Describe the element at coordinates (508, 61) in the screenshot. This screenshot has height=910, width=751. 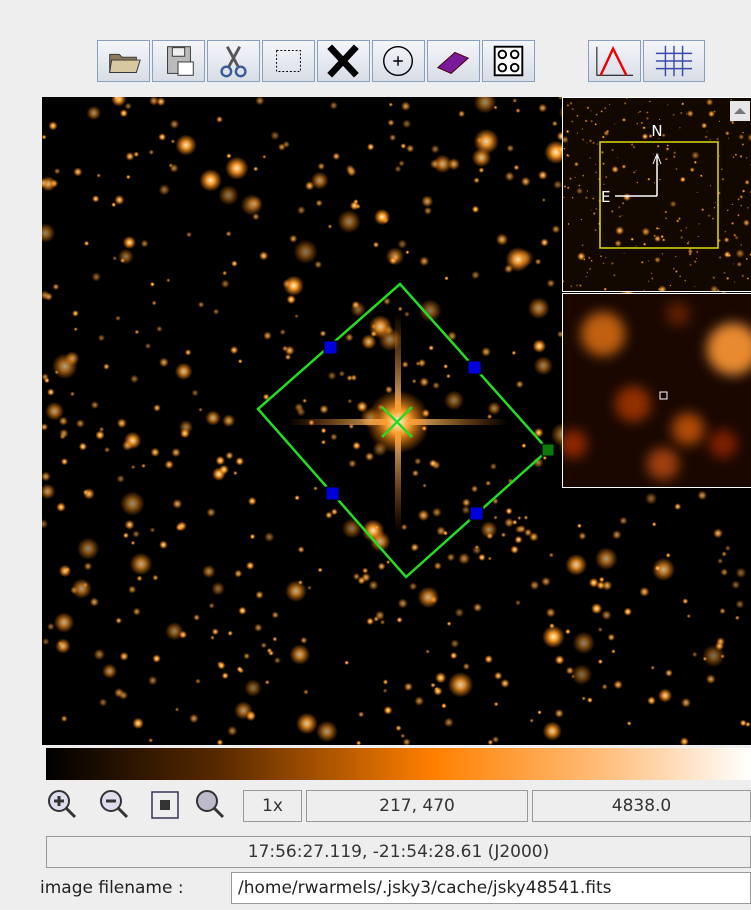
I see `grid-pattern-button` at that location.